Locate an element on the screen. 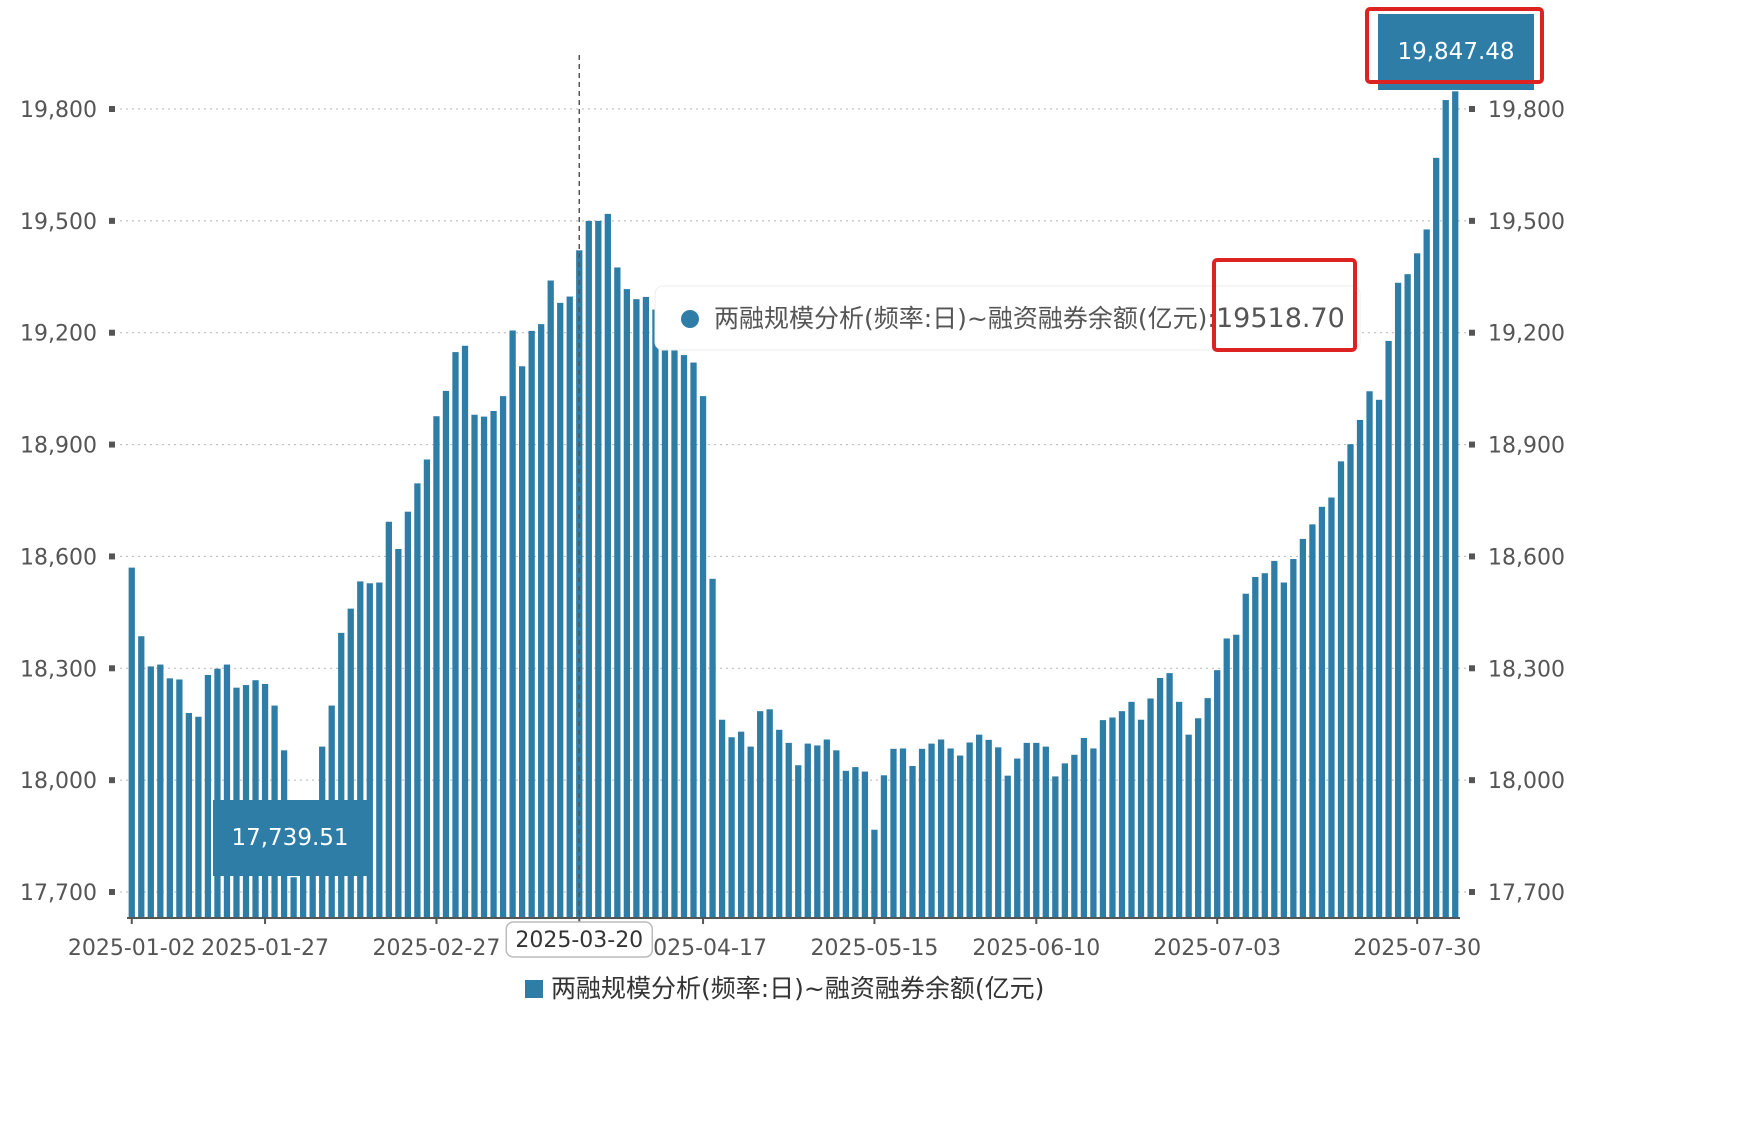 The image size is (1747, 1133). legend: 两融规模分析(频率:日)~融资融券余额(亿元) is located at coordinates (784, 988).